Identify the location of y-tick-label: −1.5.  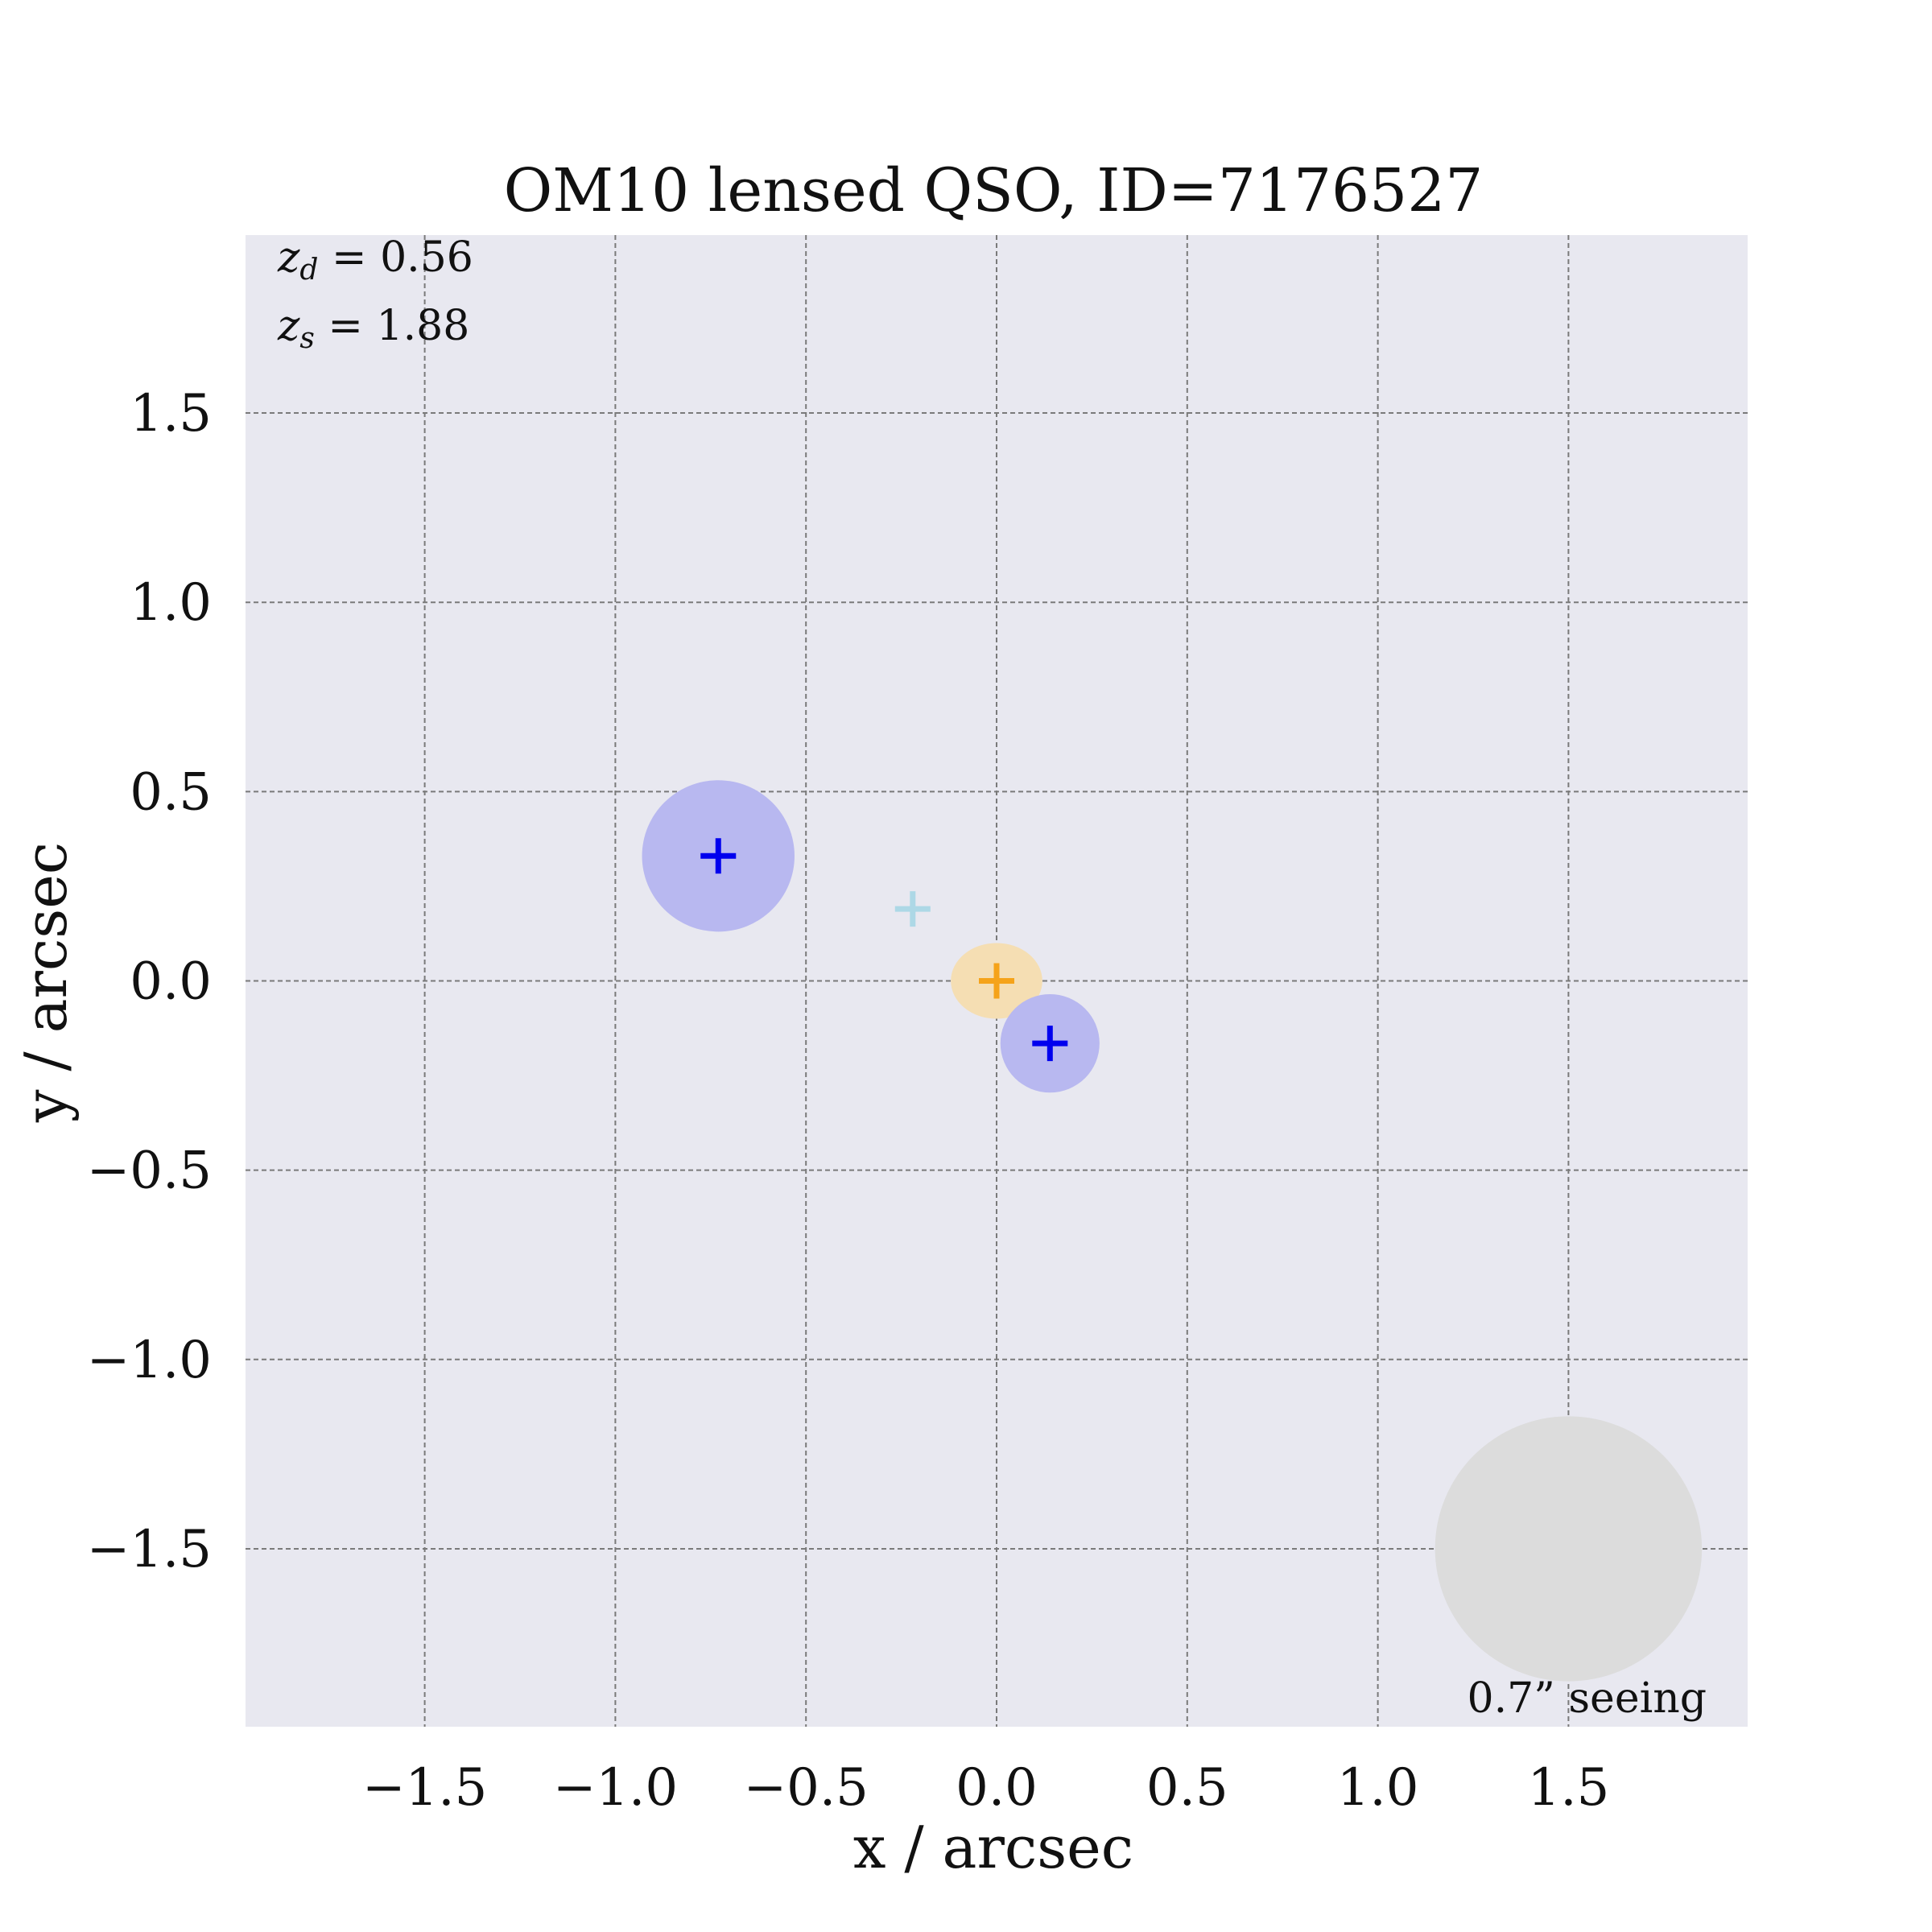
(149, 1549).